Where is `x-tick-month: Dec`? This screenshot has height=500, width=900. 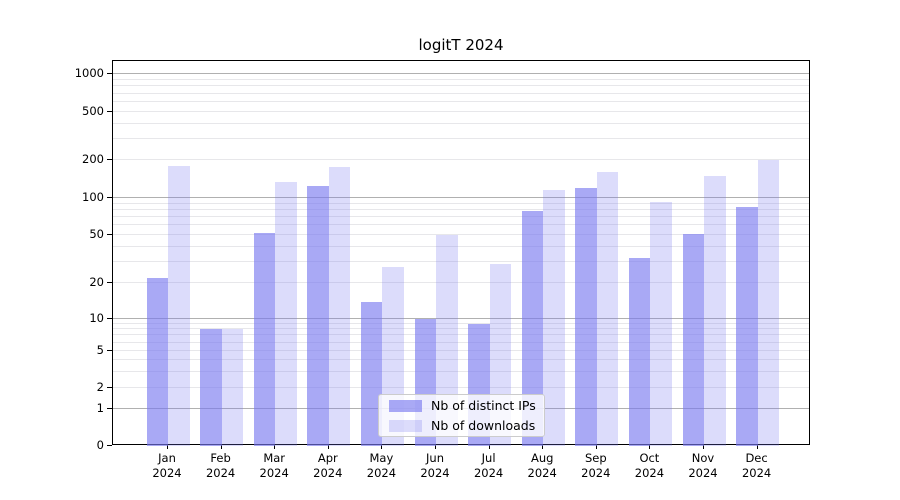 x-tick-month: Dec is located at coordinates (756, 458).